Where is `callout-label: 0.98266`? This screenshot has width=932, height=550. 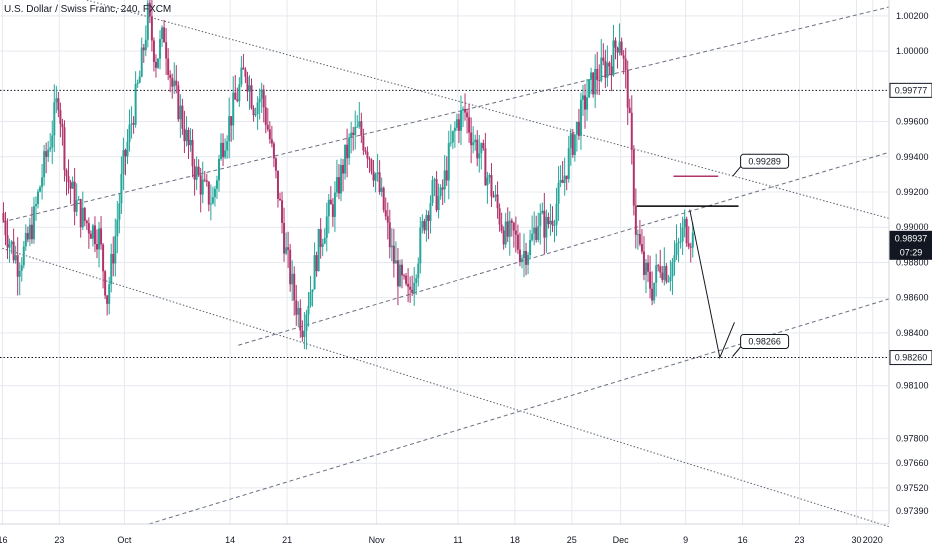 callout-label: 0.98266 is located at coordinates (764, 341).